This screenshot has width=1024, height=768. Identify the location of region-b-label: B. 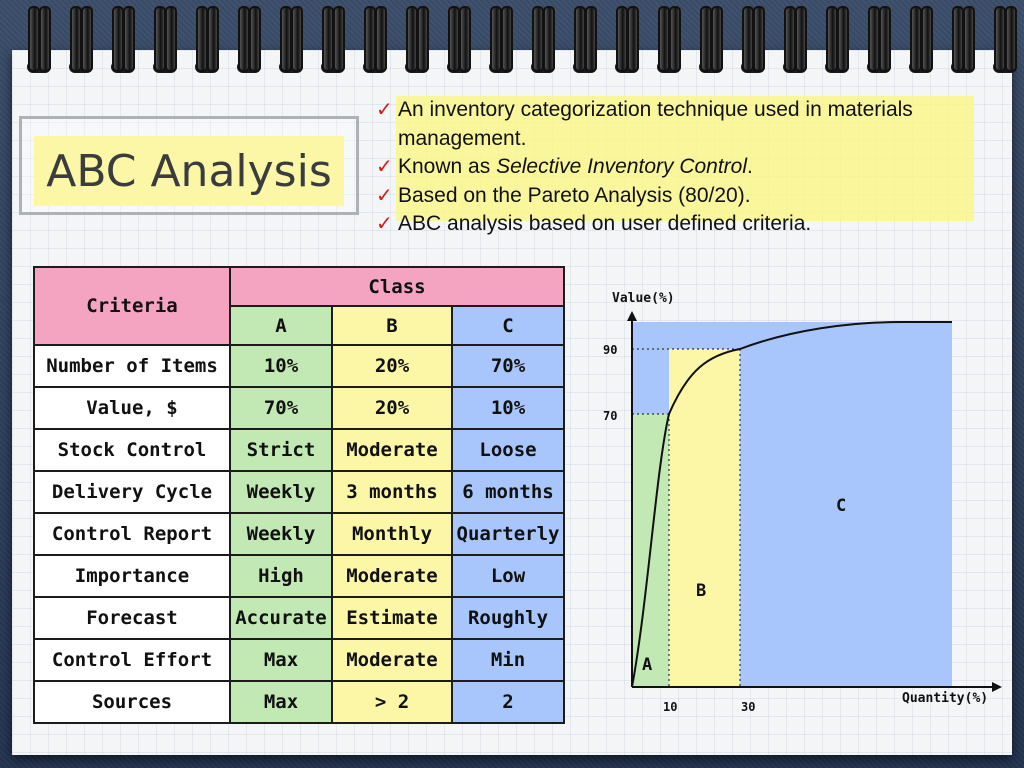
(701, 591).